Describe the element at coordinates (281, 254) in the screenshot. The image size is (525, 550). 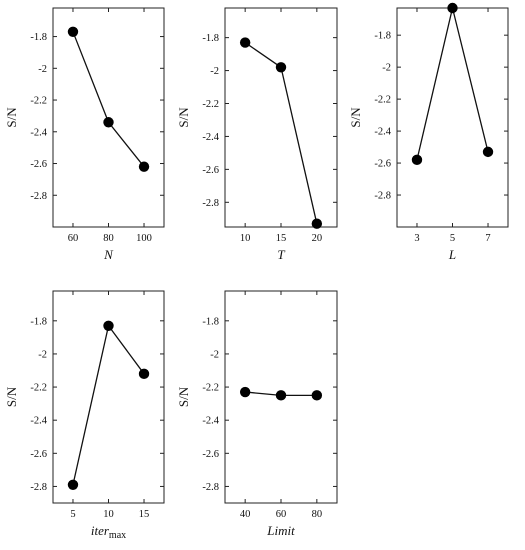
I see `x-axis-label: T` at that location.